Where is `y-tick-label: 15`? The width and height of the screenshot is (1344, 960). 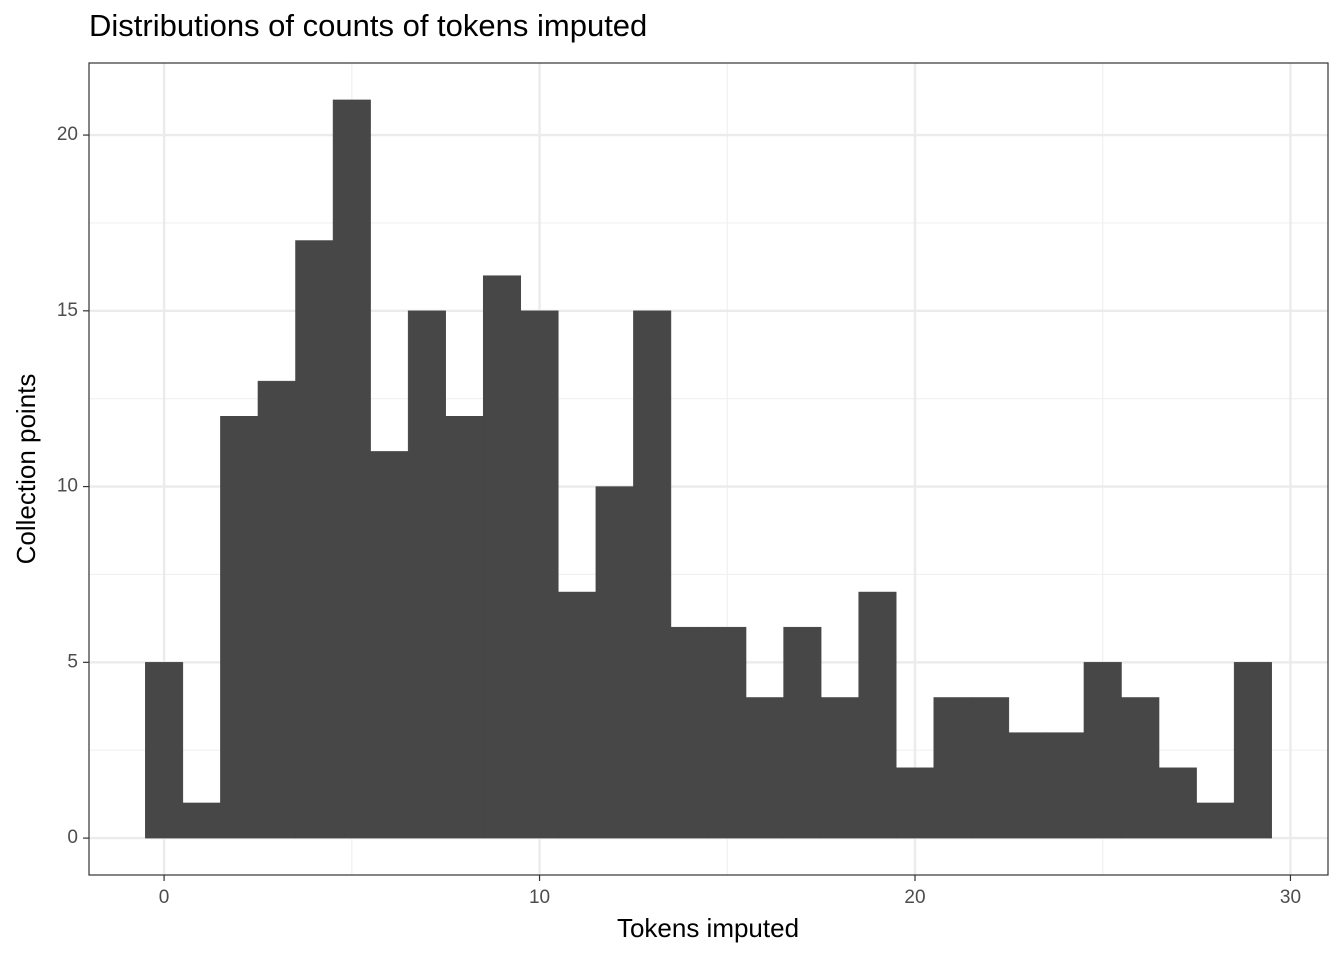 y-tick-label: 15 is located at coordinates (67, 310).